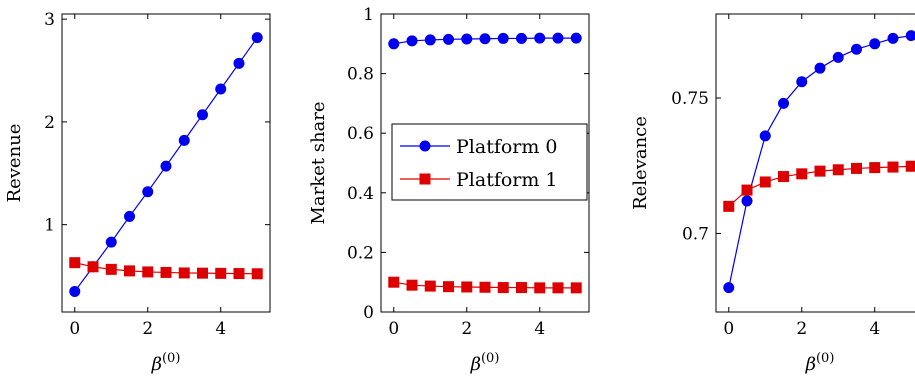 The height and width of the screenshot is (379, 915). What do you see at coordinates (695, 234) in the screenshot?
I see `y-tick-label: 0.7` at bounding box center [695, 234].